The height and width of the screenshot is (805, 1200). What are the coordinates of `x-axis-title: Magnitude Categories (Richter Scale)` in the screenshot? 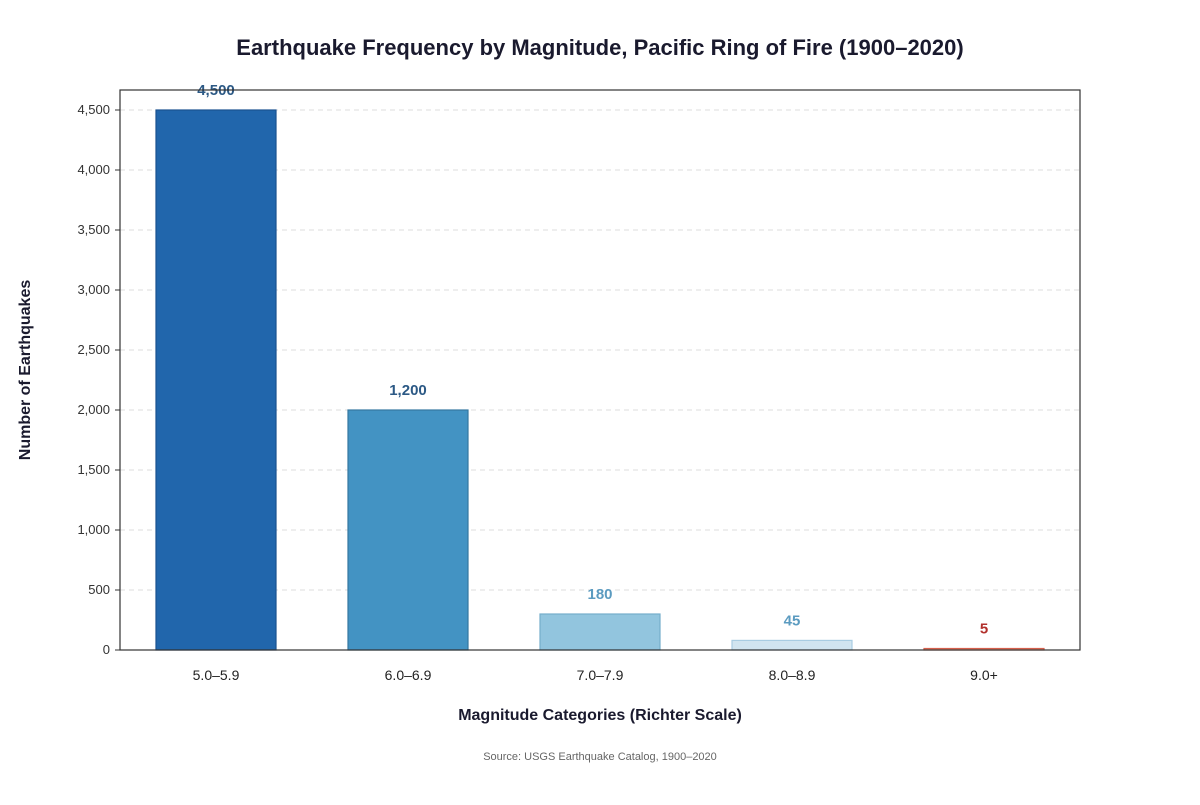 It's located at (600, 715).